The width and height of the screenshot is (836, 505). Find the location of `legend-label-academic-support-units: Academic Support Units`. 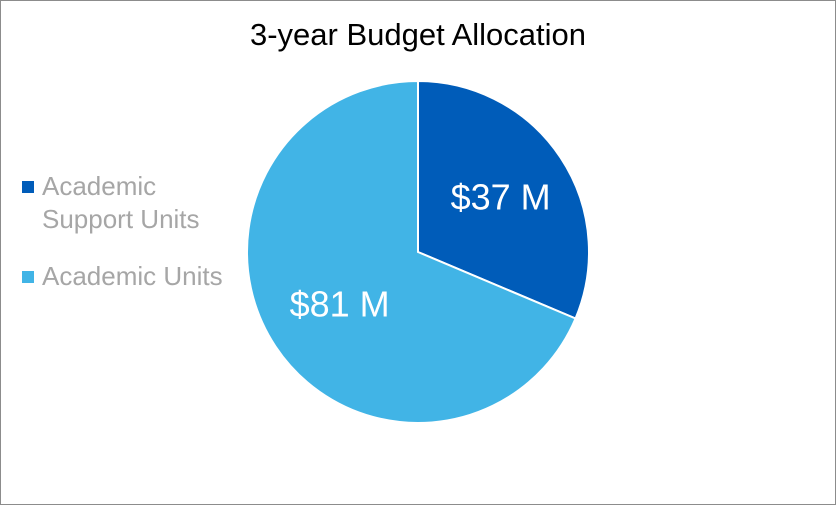

legend-label-academic-support-units: Academic Support Units is located at coordinates (121, 202).